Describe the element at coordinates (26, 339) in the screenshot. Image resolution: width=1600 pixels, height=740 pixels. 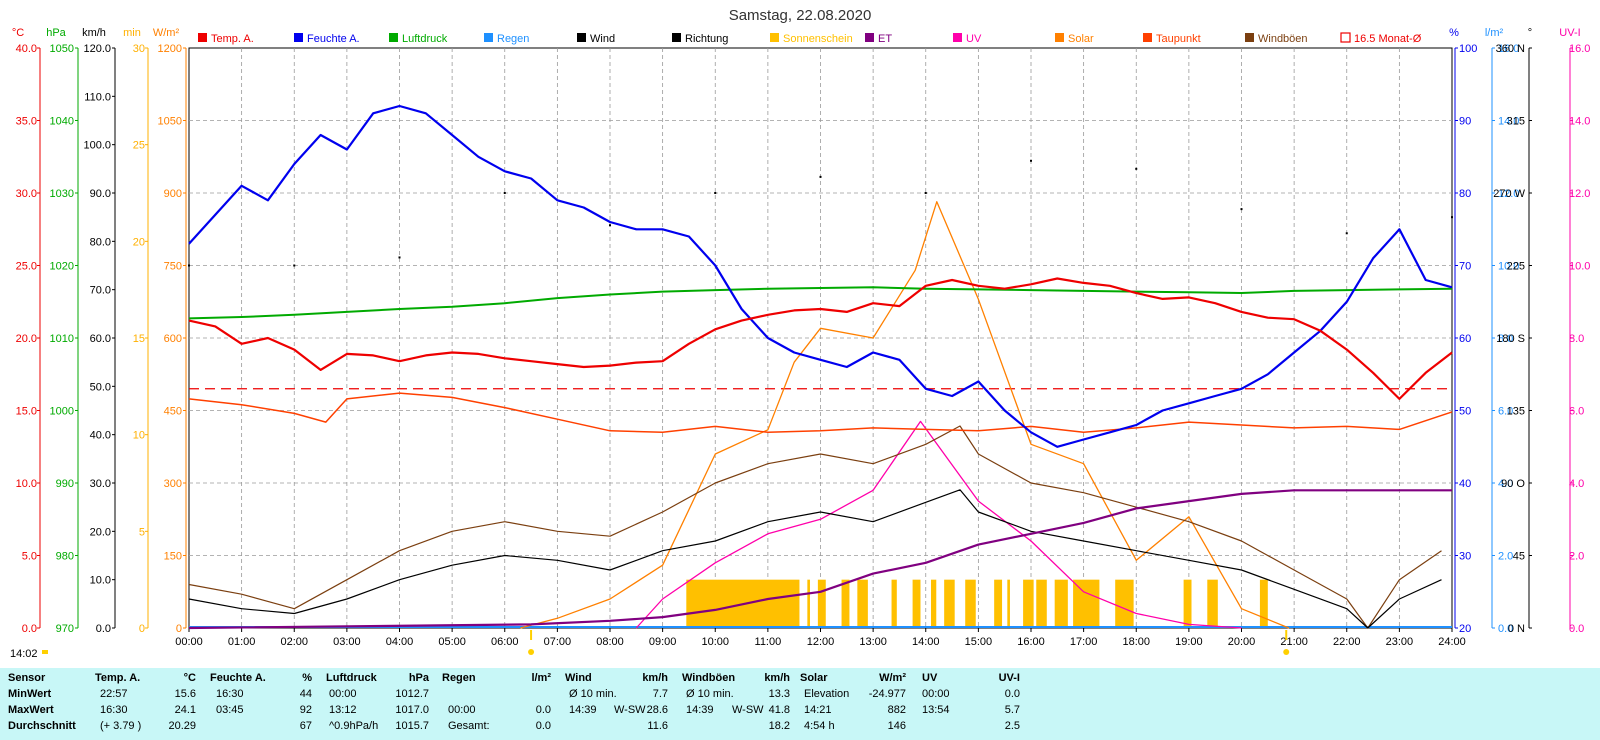
I see `axis-tick-label: 20.0` at that location.